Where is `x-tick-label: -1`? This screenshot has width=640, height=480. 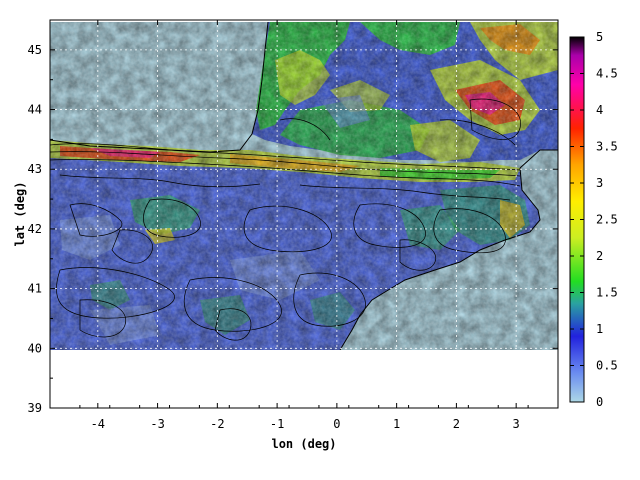 x-tick-label: -1 is located at coordinates (277, 424).